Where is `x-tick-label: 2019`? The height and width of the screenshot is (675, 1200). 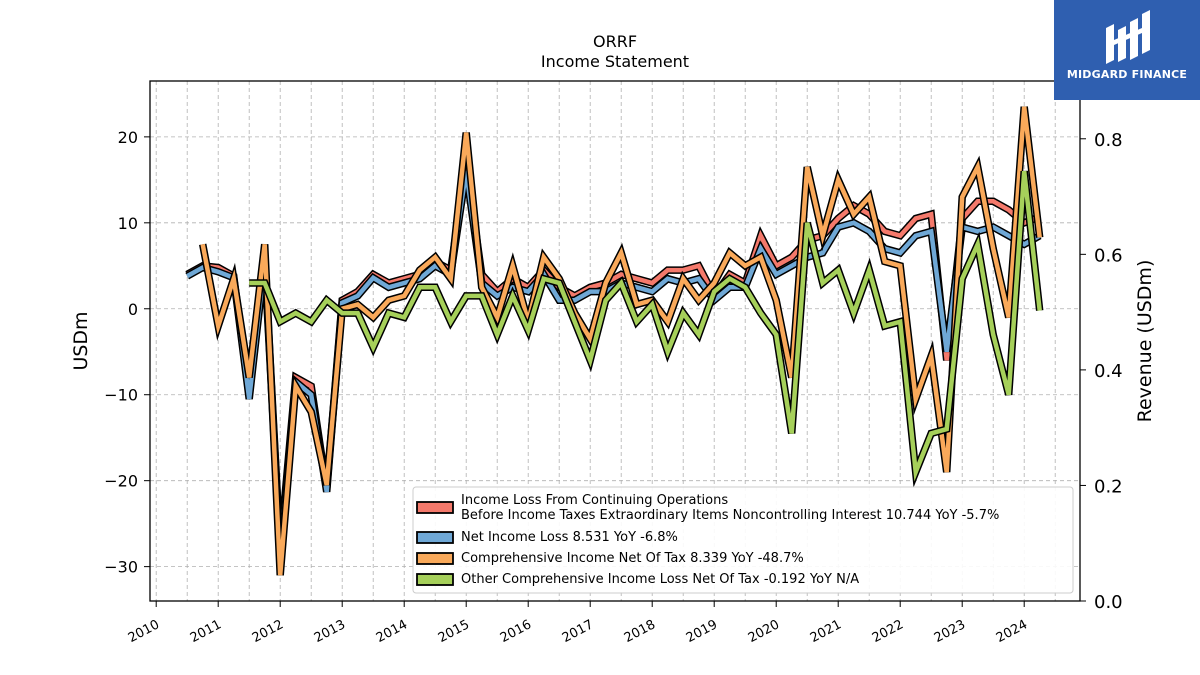
x-tick-label: 2019 is located at coordinates (702, 631).